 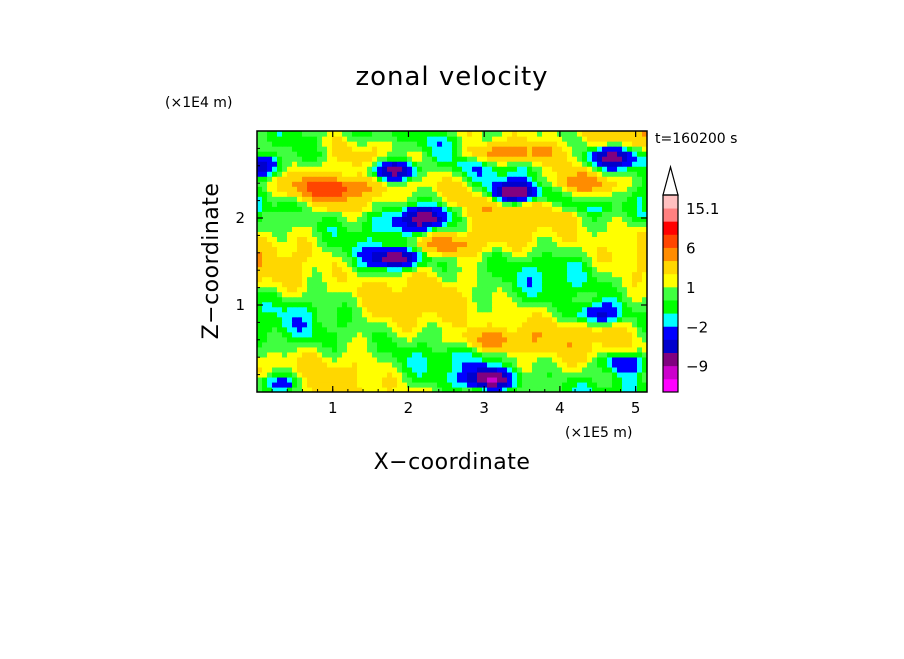 I want to click on y-scale-label: (×1E4 m), so click(x=198, y=103).